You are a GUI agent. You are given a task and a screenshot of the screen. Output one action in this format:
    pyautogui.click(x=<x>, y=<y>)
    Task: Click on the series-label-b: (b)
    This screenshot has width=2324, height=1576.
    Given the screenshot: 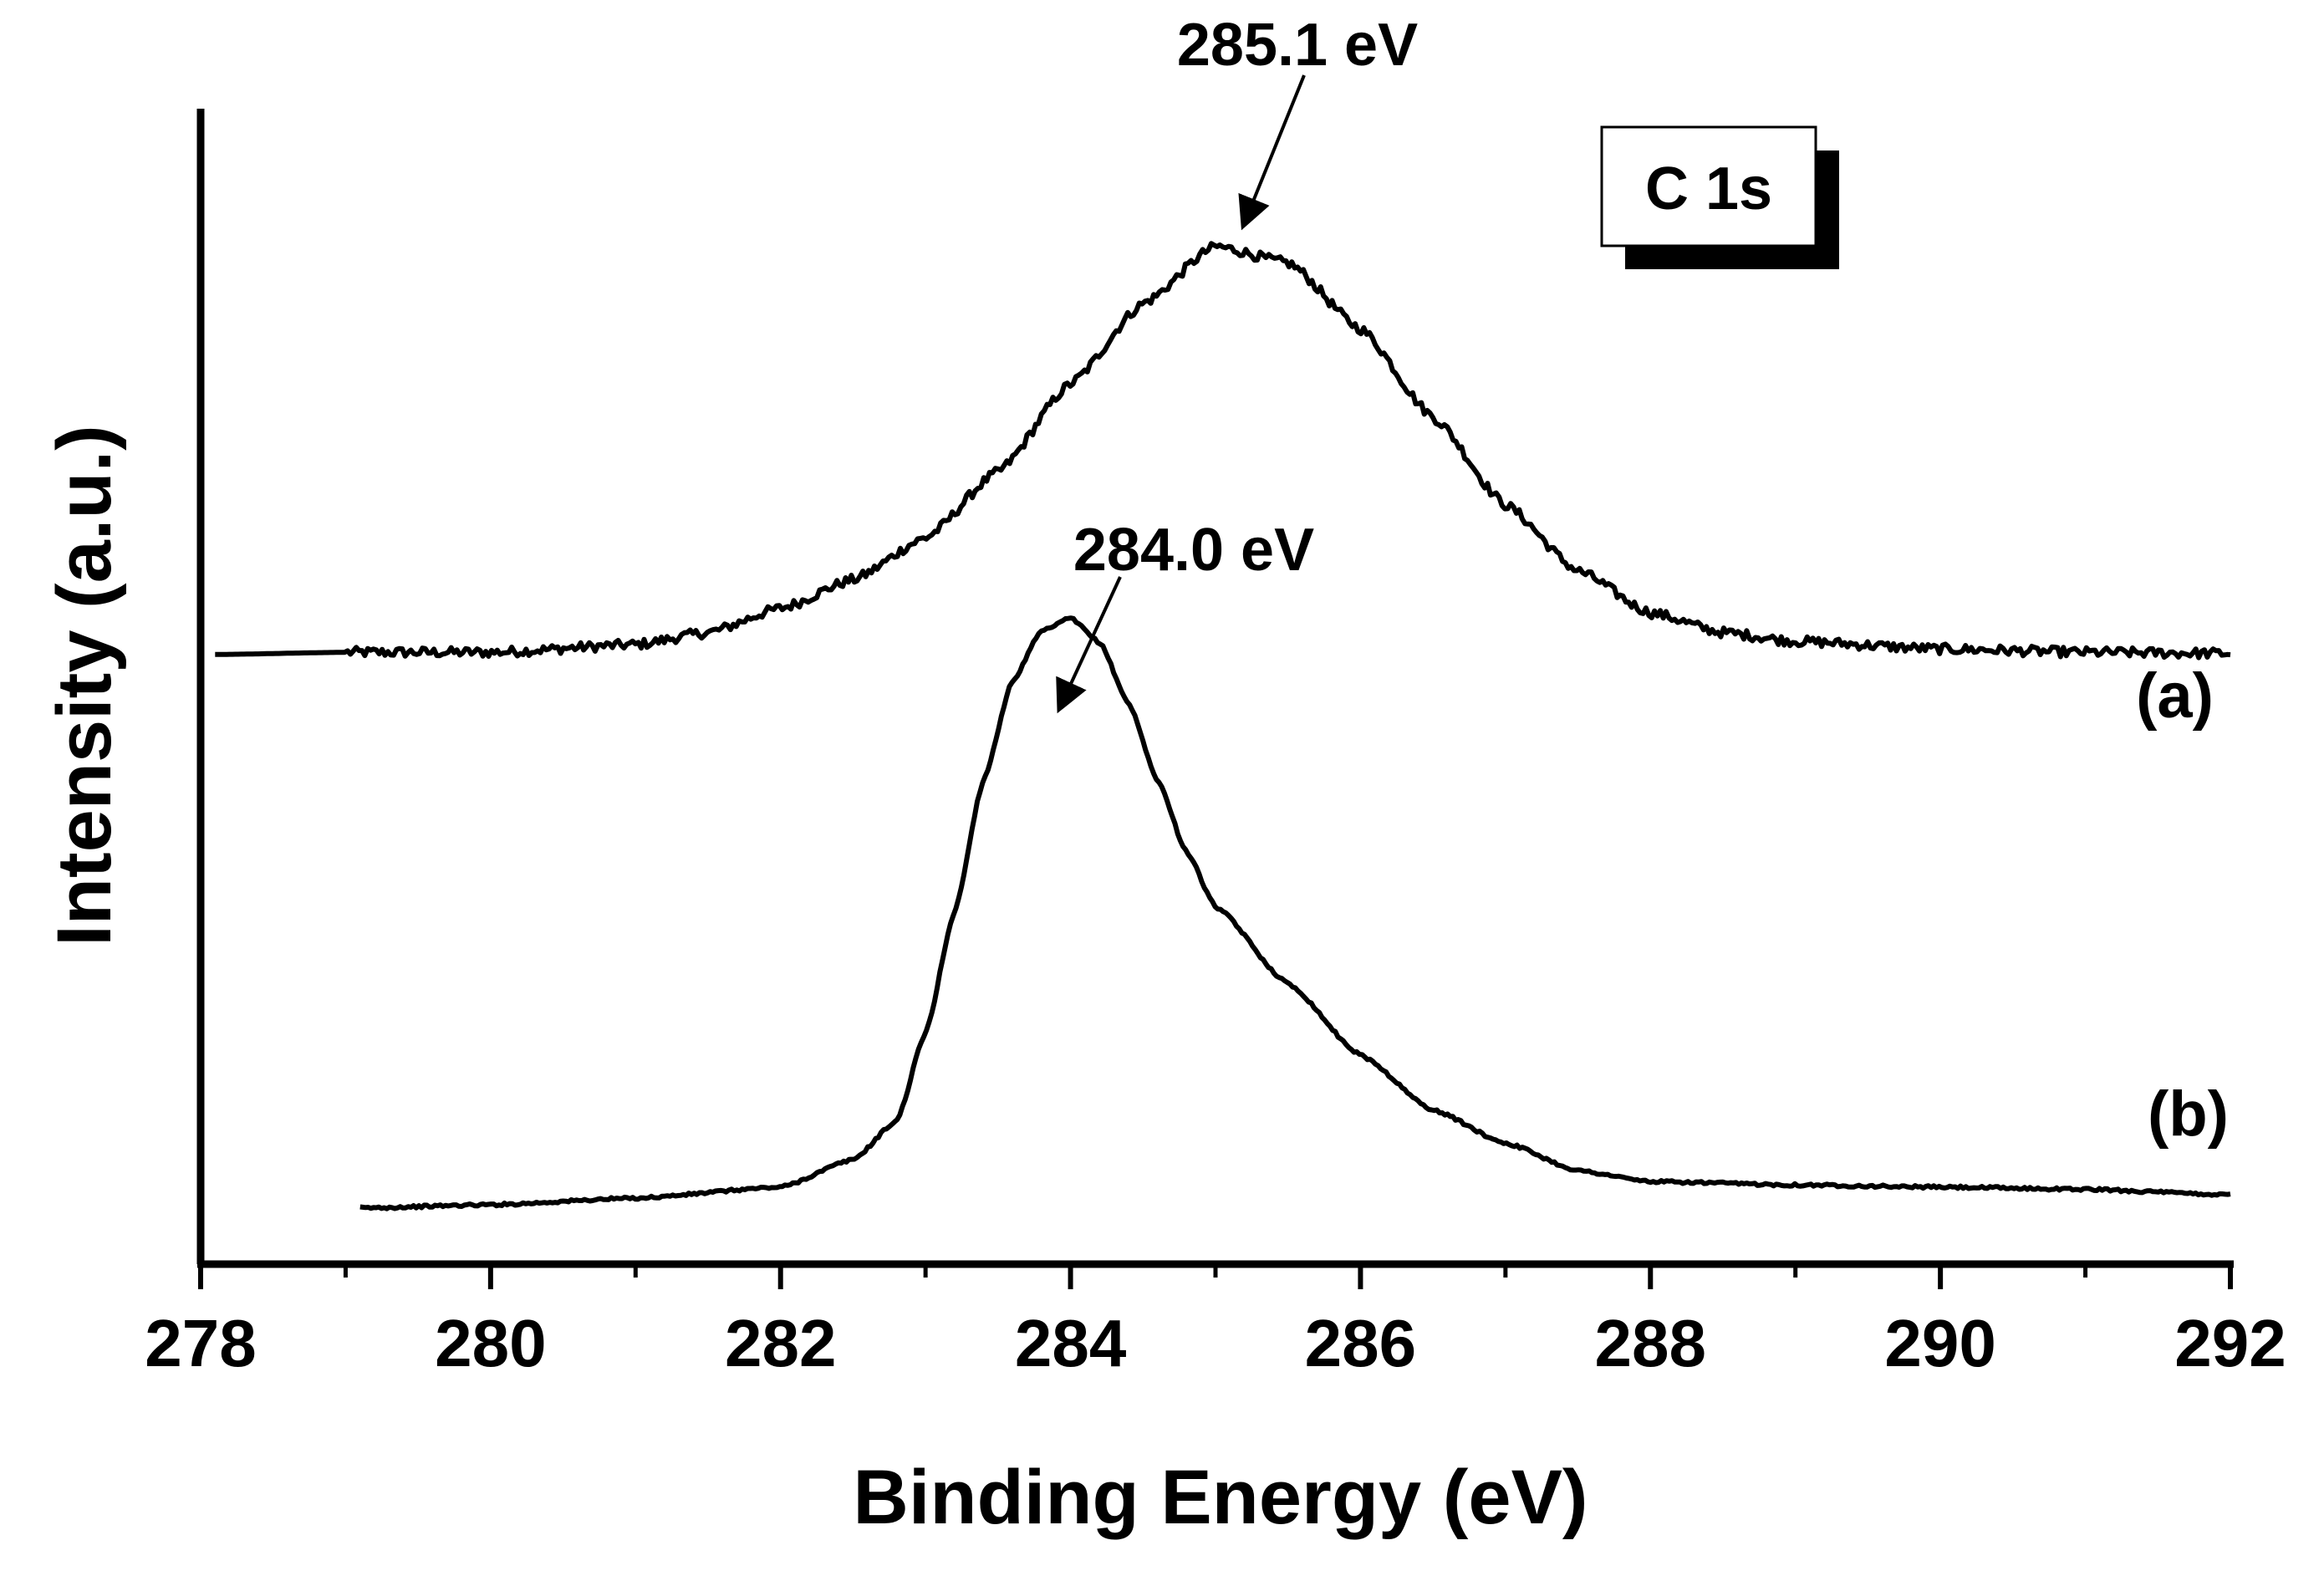 What is the action you would take?
    pyautogui.click(x=2188, y=1114)
    